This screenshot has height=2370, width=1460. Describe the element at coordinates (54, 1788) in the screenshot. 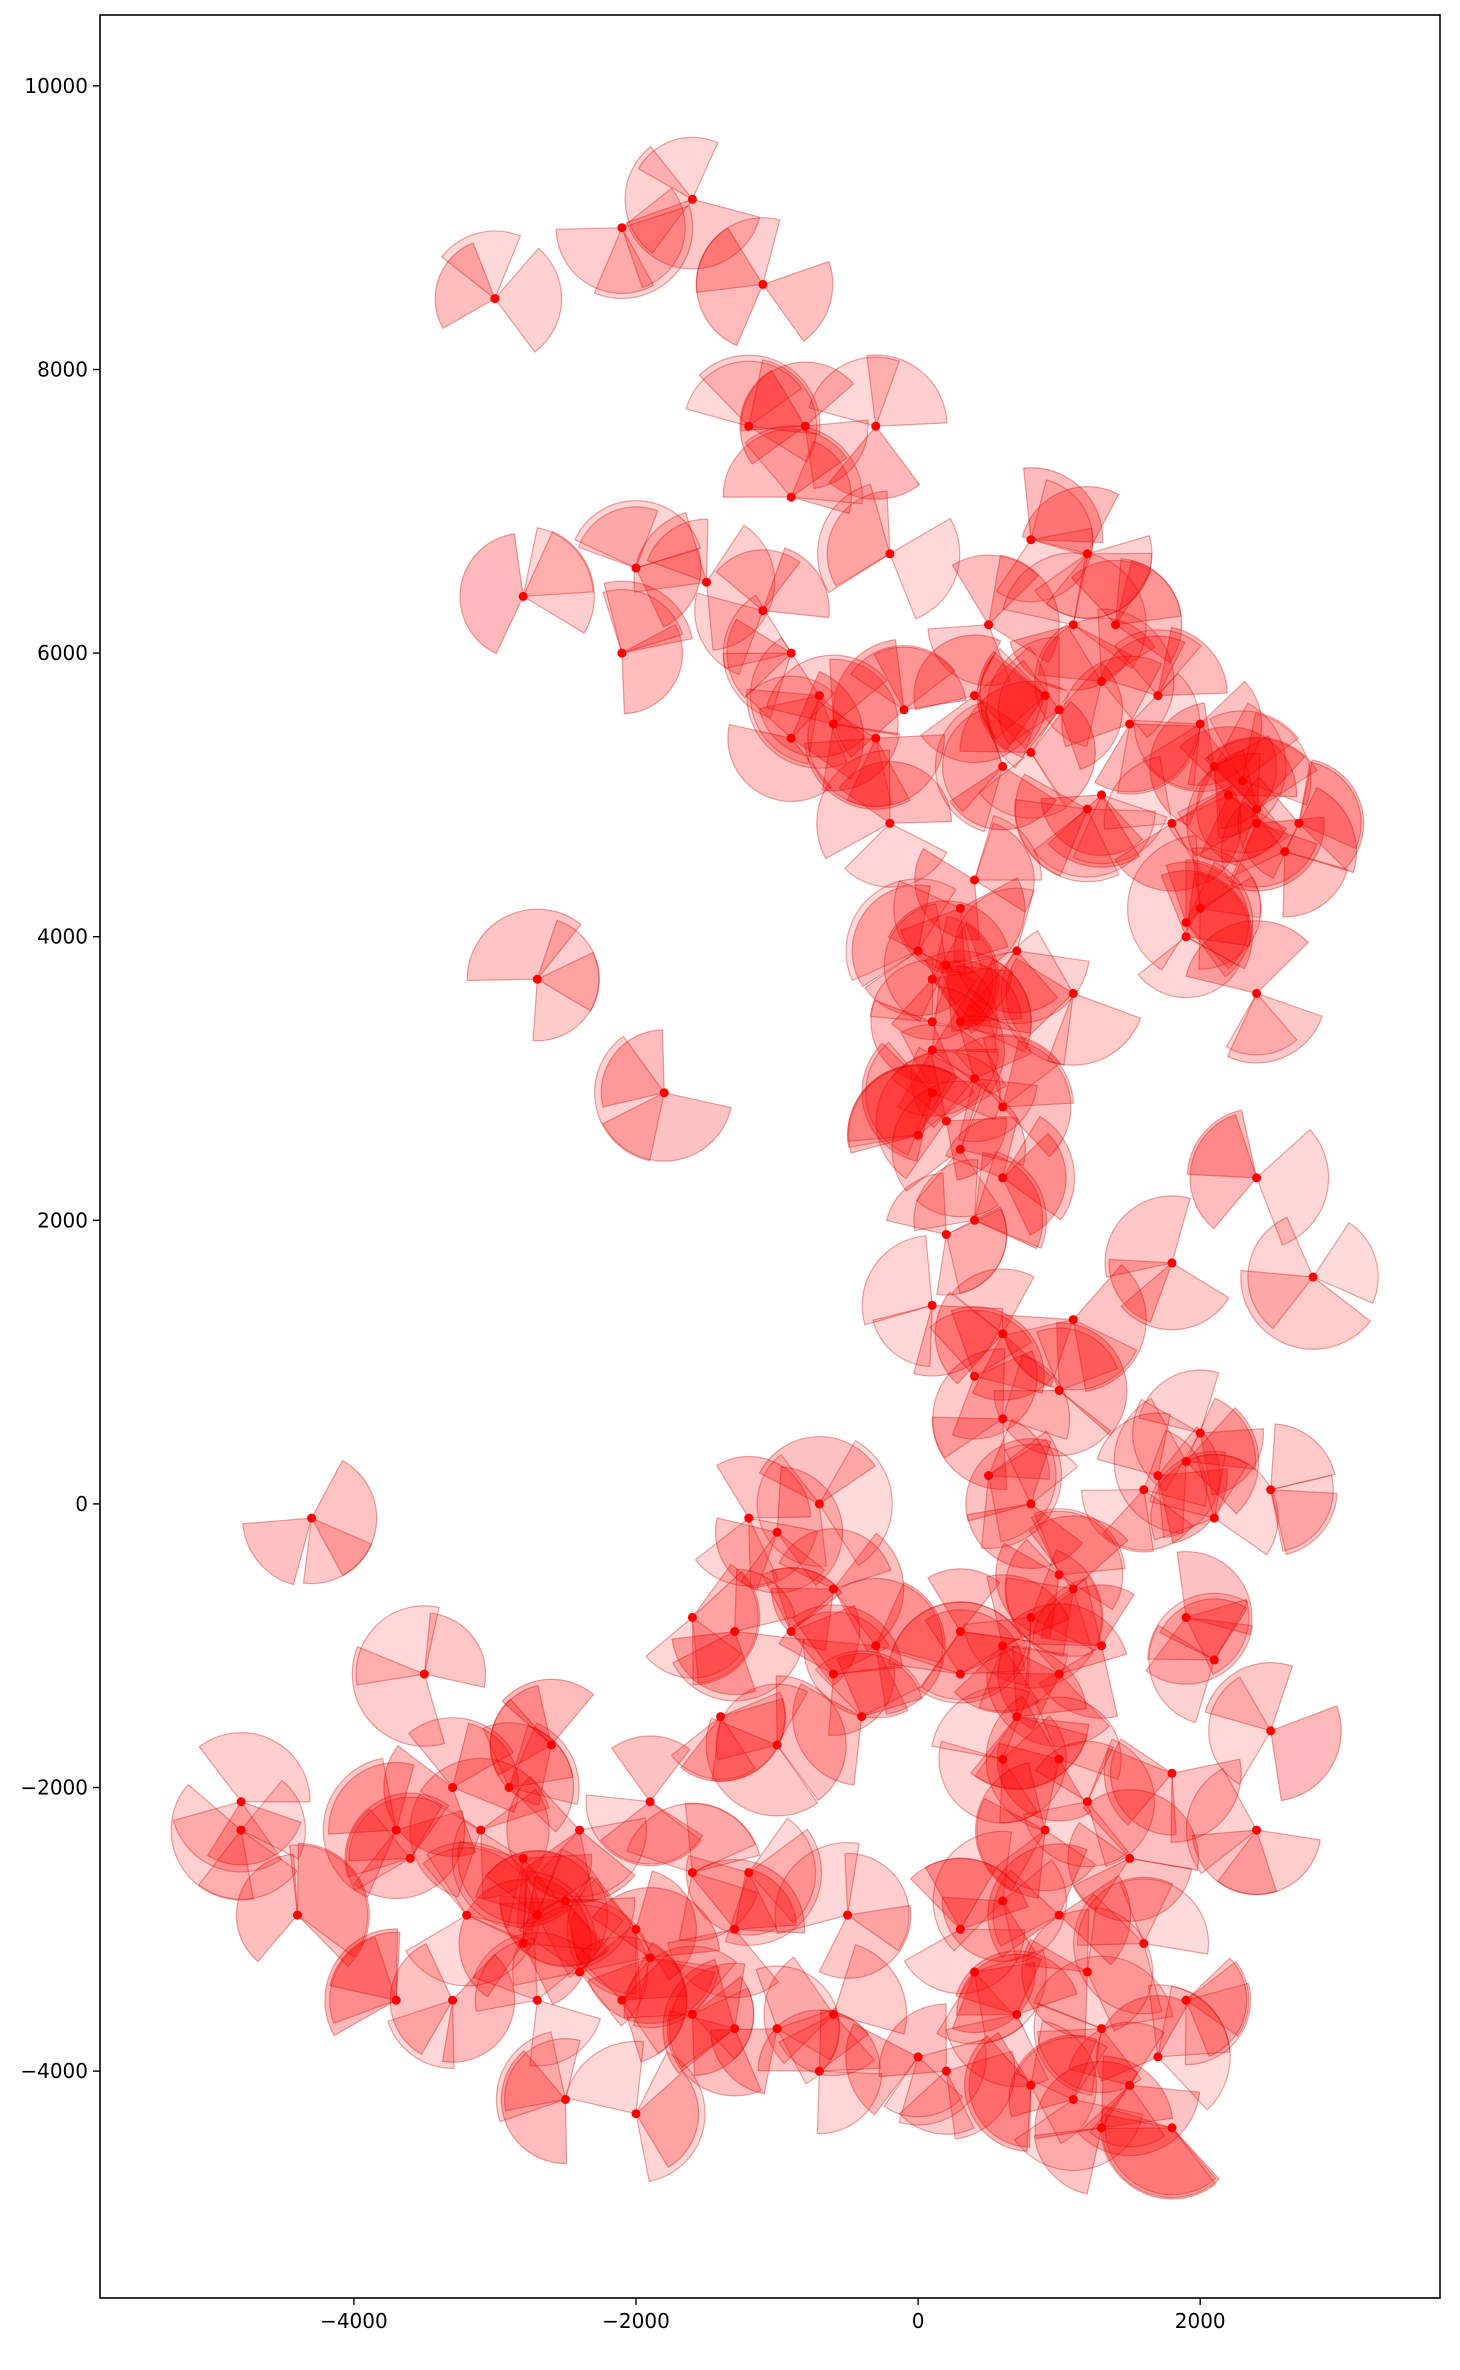

I see `y-tick-label: −2000` at that location.